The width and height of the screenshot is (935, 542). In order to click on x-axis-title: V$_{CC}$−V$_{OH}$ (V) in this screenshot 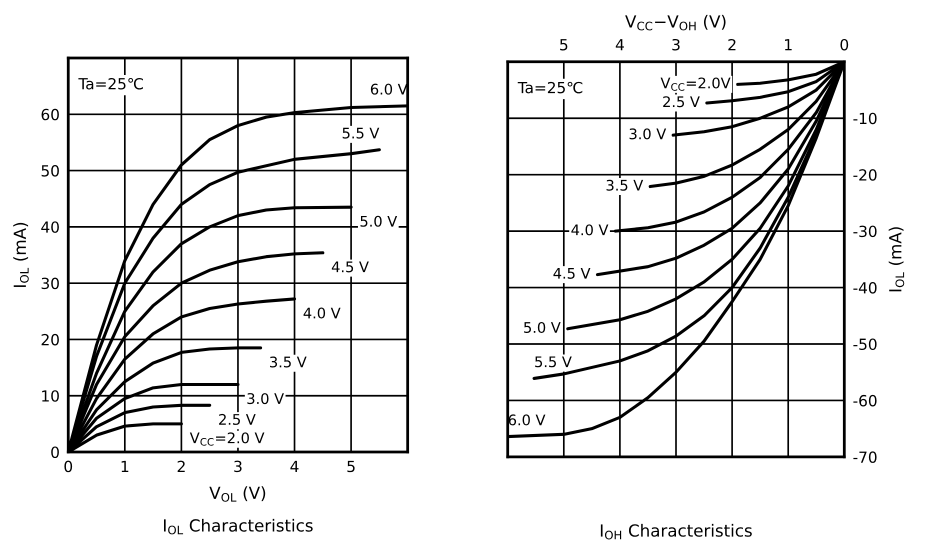, I will do `click(675, 22)`.